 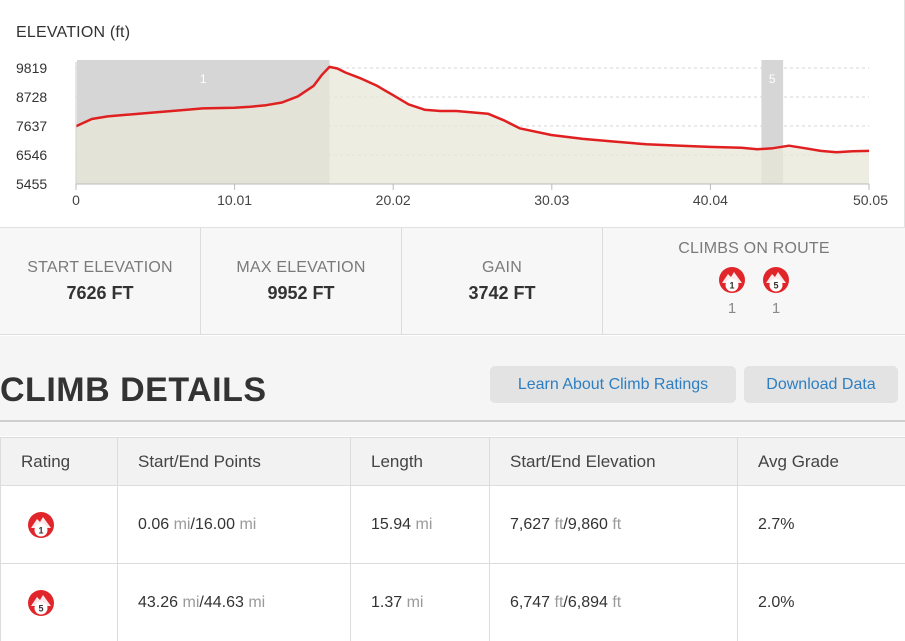 I want to click on x-tick-label: 50.05, so click(x=870, y=200).